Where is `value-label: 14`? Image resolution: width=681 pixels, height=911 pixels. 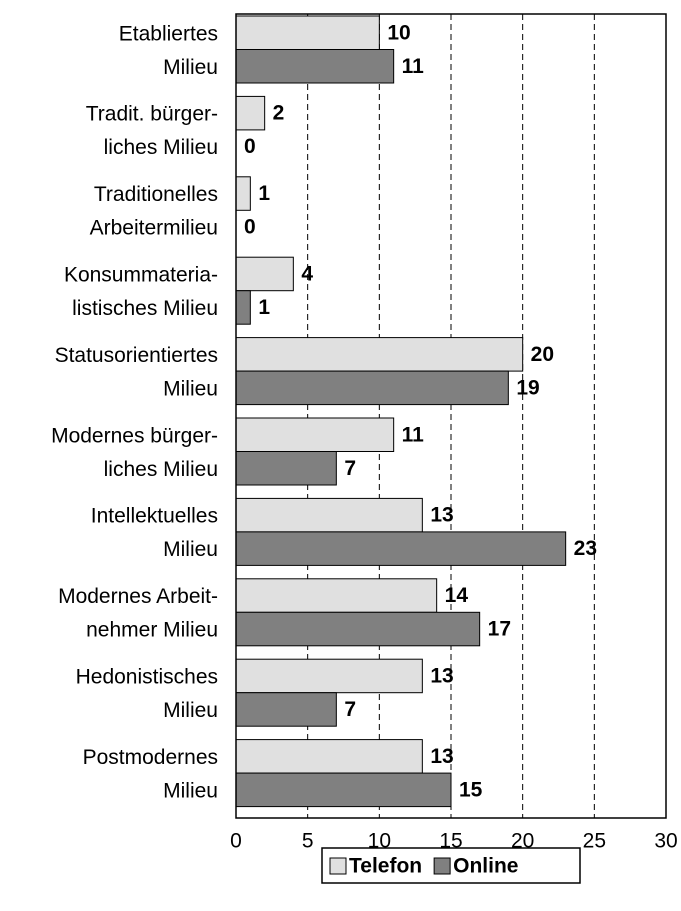
value-label: 14 is located at coordinates (457, 595).